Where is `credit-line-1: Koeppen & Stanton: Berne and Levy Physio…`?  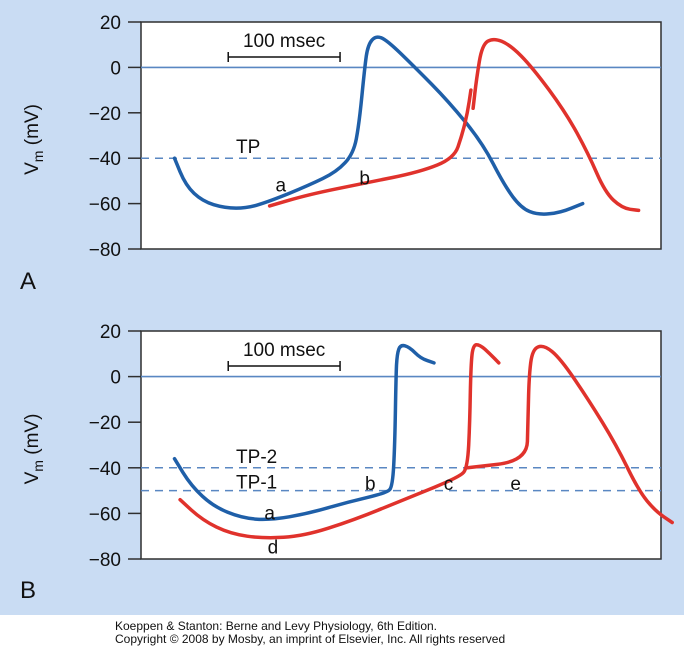 credit-line-1: Koeppen & Stanton: Berne and Levy Physio… is located at coordinates (276, 626).